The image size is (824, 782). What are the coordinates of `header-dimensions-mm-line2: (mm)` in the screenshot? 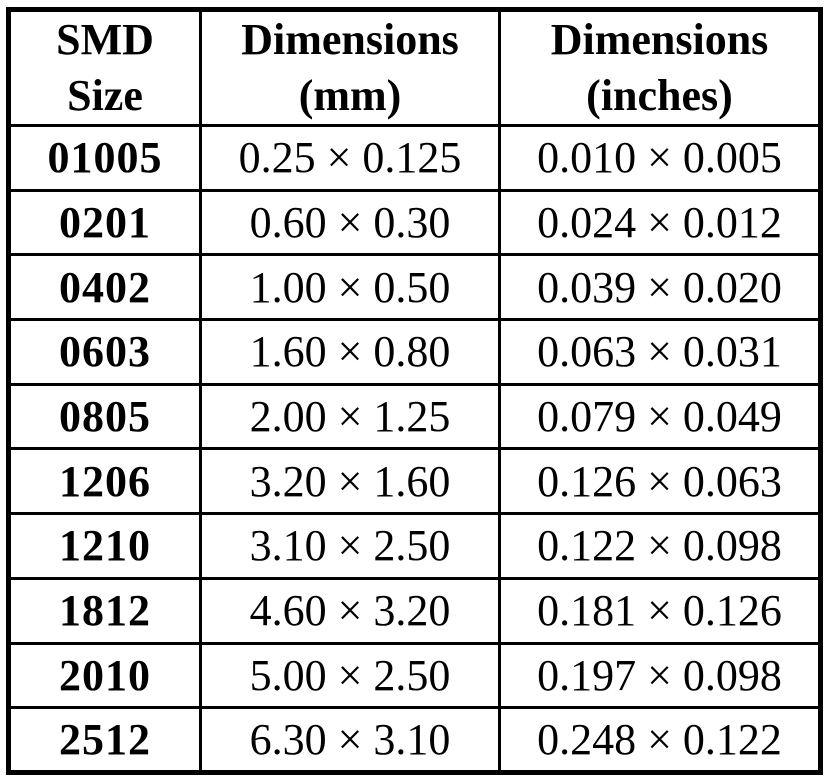 It's located at (350, 95).